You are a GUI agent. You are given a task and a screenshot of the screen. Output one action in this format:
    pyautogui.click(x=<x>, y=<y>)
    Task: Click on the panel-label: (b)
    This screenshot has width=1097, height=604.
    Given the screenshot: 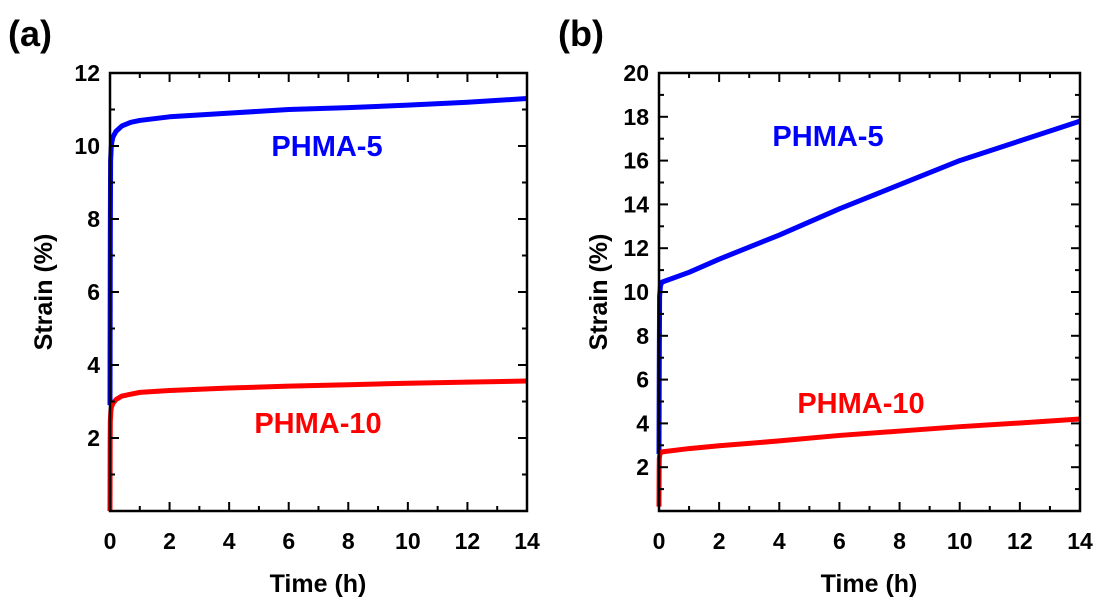 What is the action you would take?
    pyautogui.click(x=581, y=33)
    